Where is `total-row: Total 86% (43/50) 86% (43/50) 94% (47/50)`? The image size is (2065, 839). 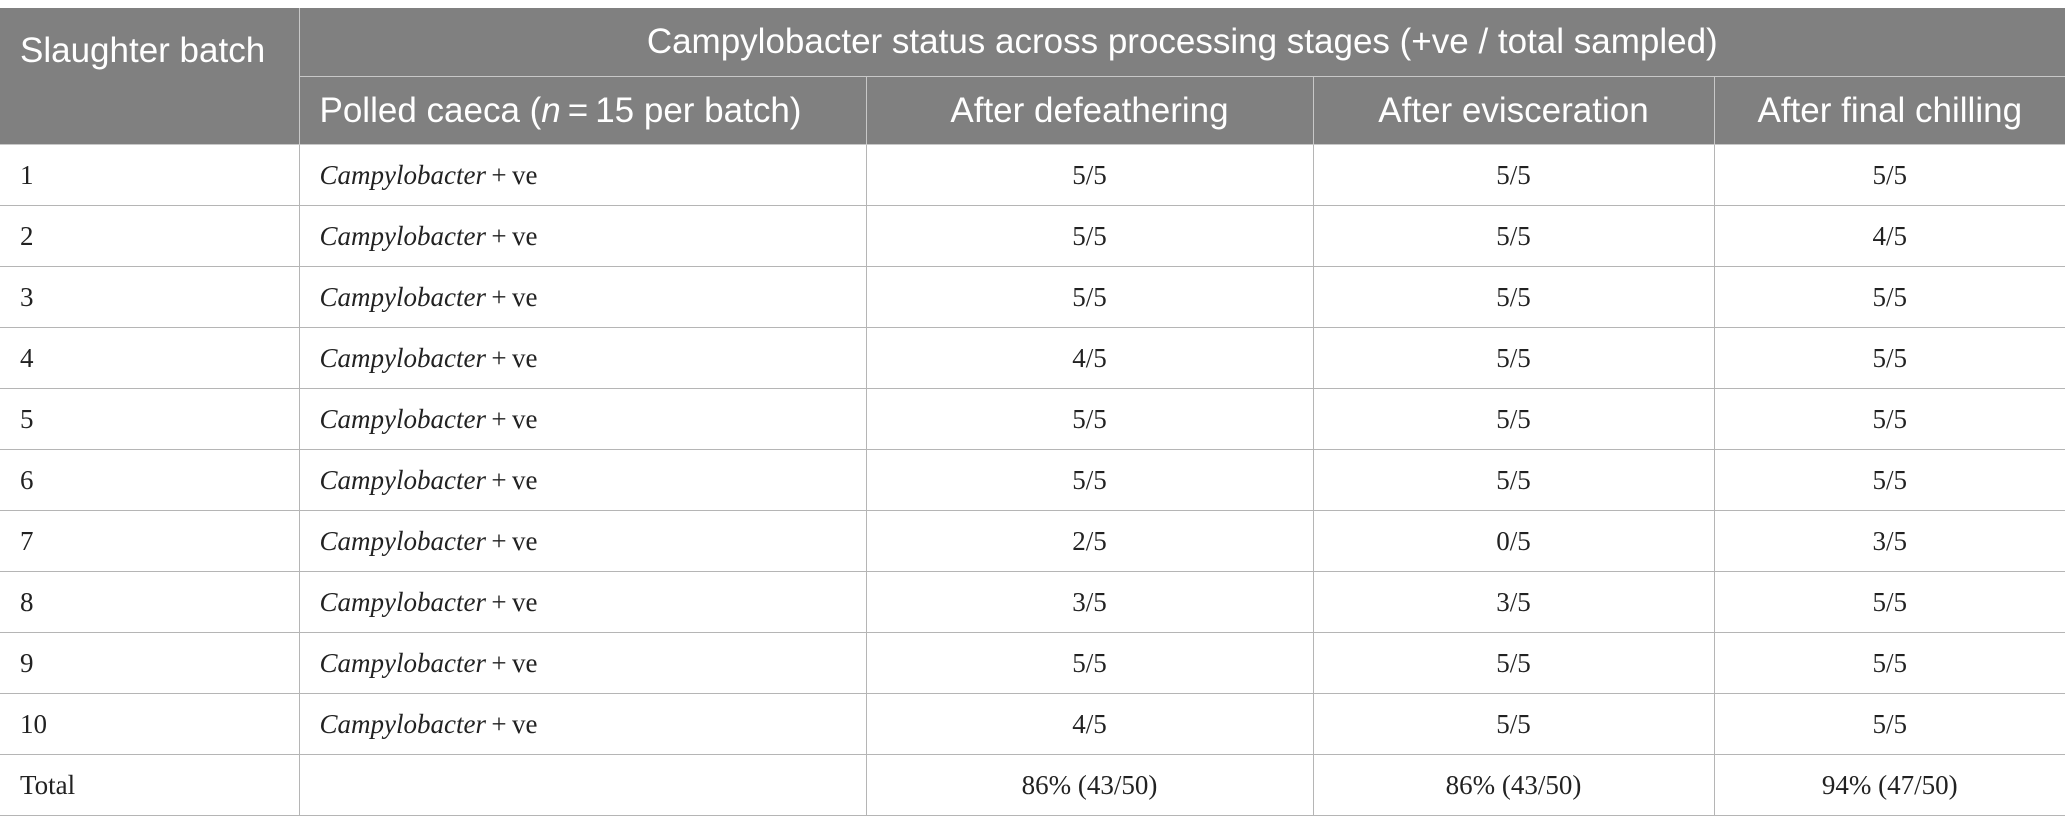
total-row: Total 86% (43/50) 86% (43/50) 94% (47/50) is located at coordinates (1032, 785).